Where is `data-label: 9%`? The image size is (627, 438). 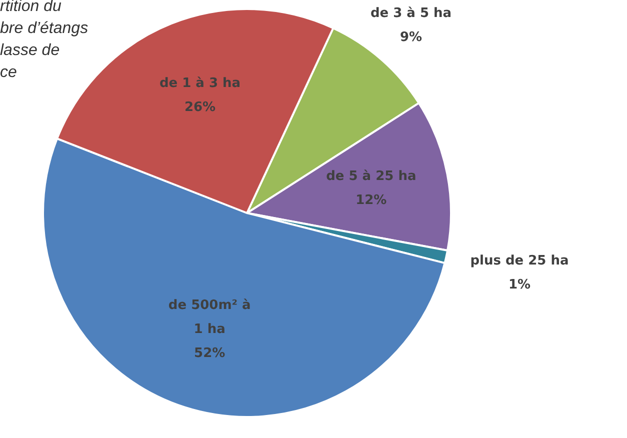 data-label: 9% is located at coordinates (411, 38).